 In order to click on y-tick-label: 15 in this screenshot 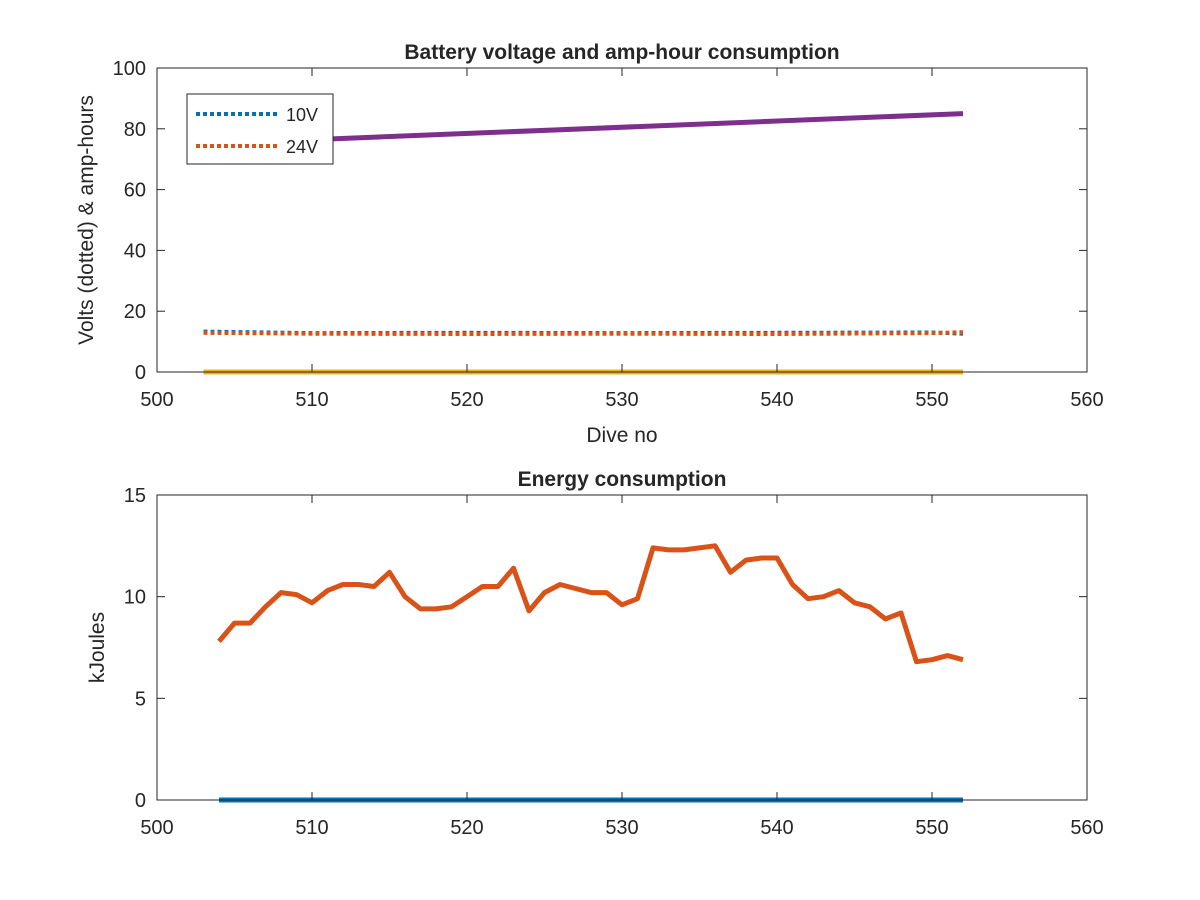, I will do `click(135, 496)`.